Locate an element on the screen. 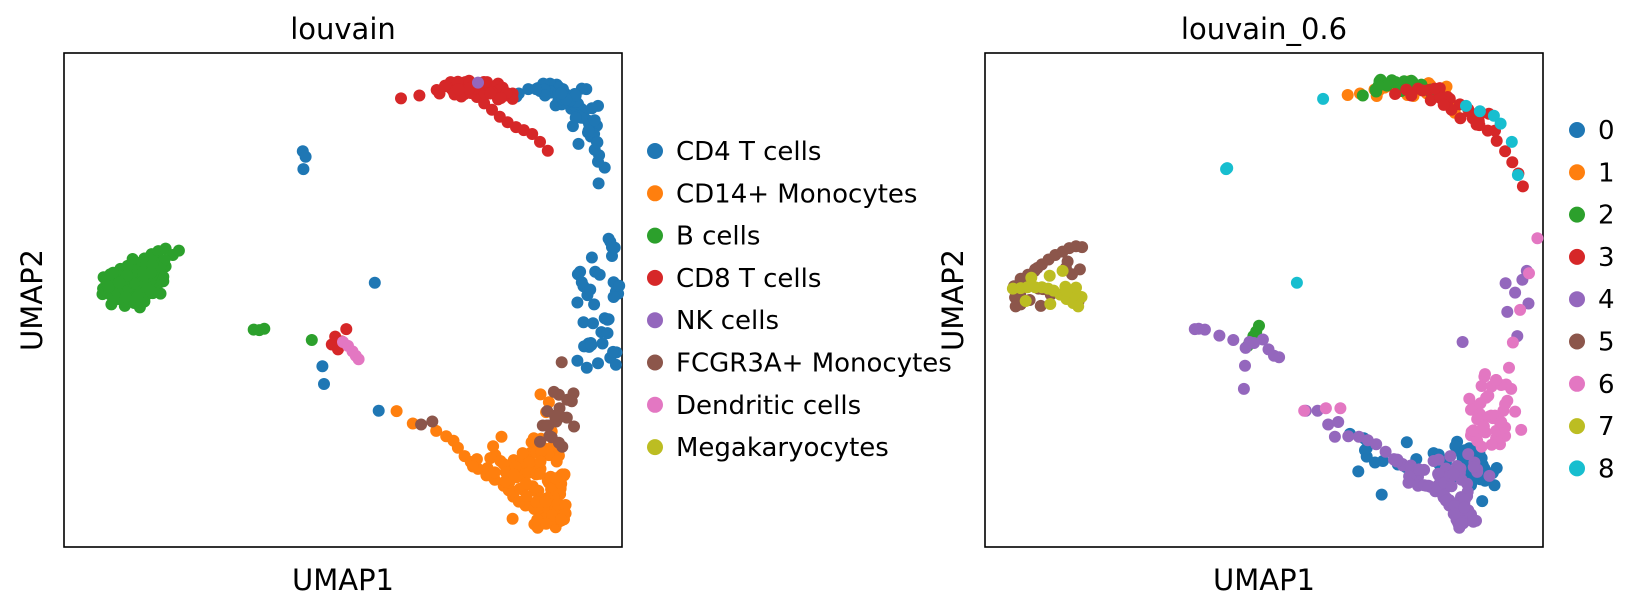 This screenshot has width=1632, height=609. legend-marker-cd8-t-cells is located at coordinates (655, 277).